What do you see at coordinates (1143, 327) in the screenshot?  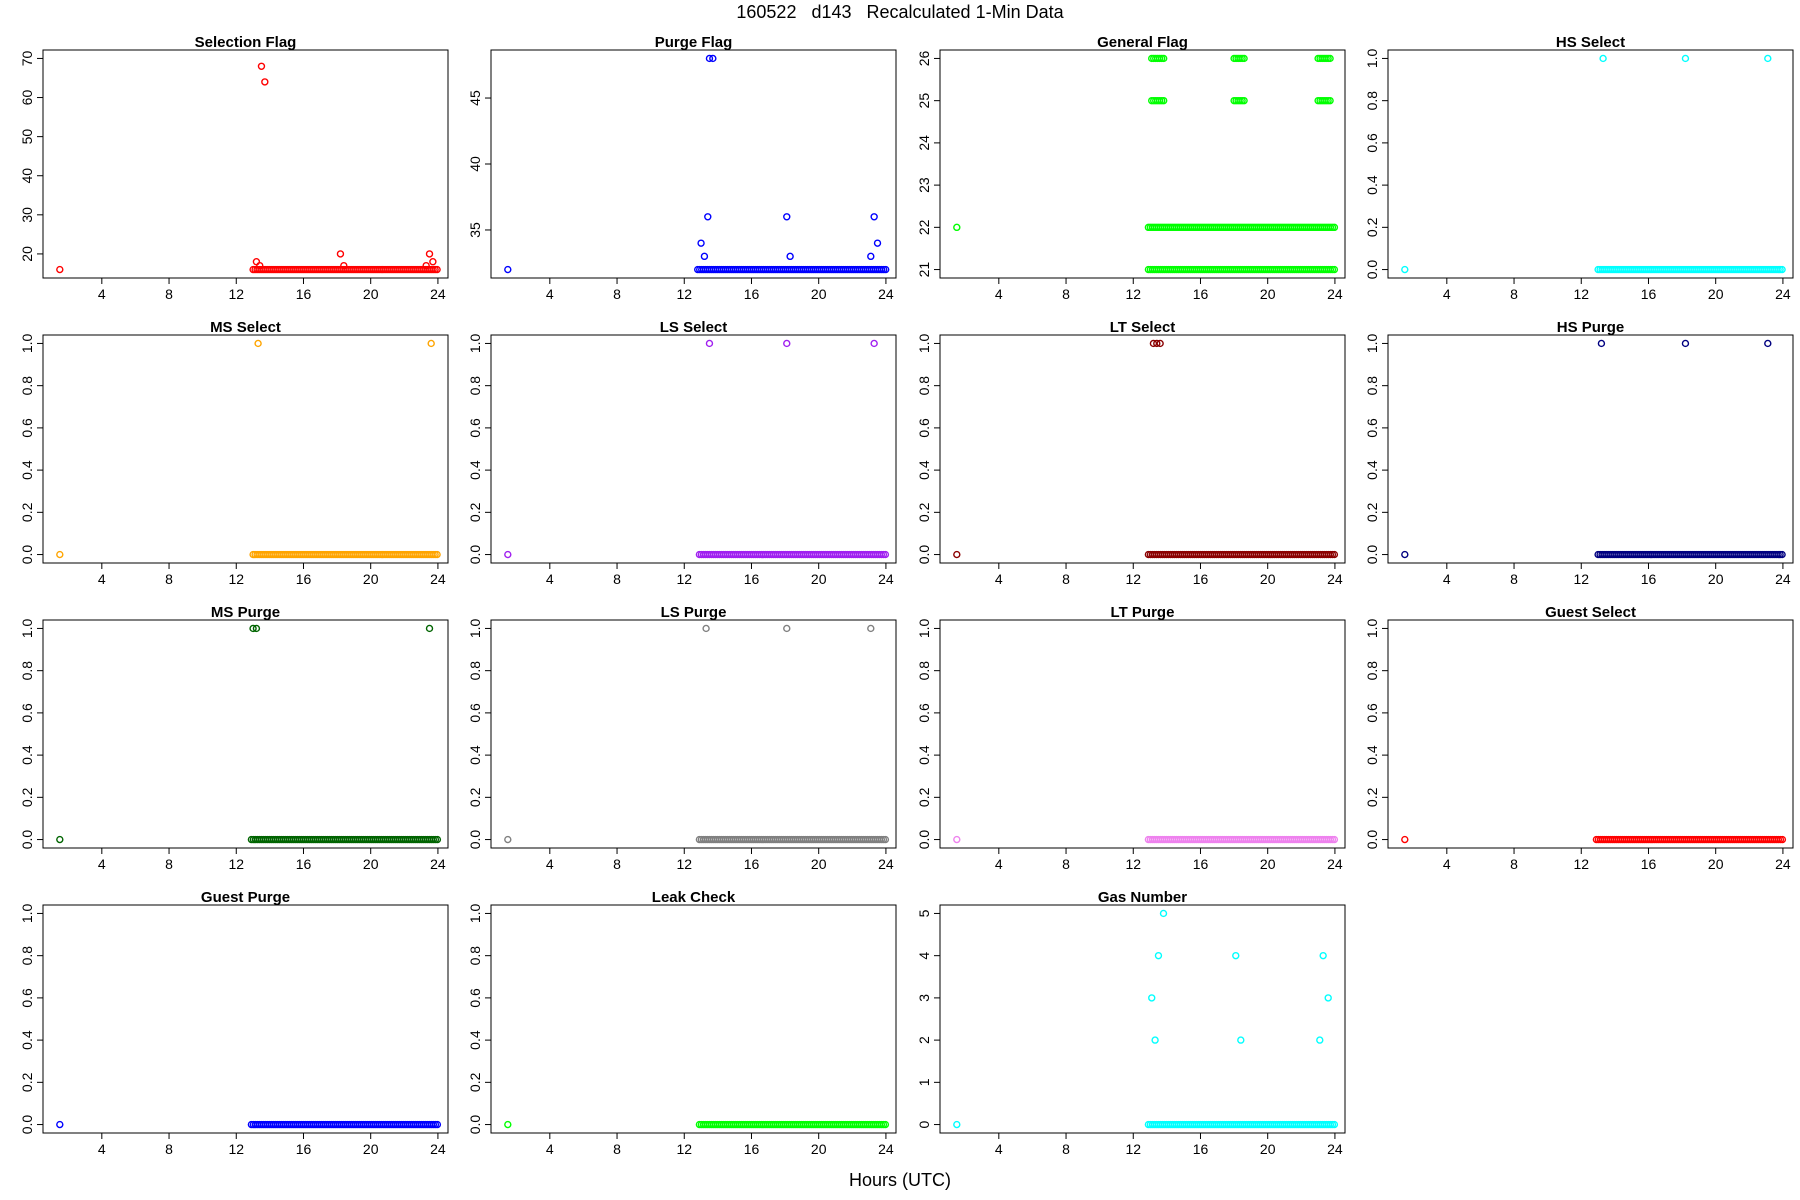 I see `panel-title: LT Select` at bounding box center [1143, 327].